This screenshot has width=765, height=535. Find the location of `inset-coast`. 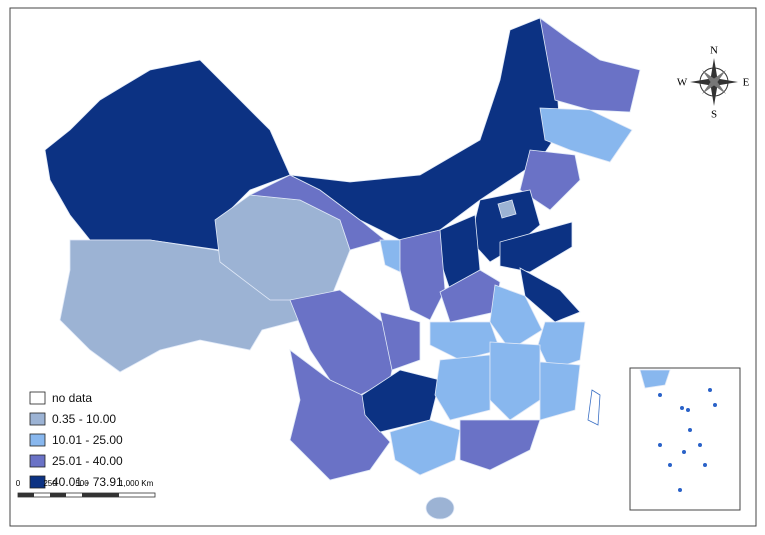

inset-coast is located at coordinates (655, 379).